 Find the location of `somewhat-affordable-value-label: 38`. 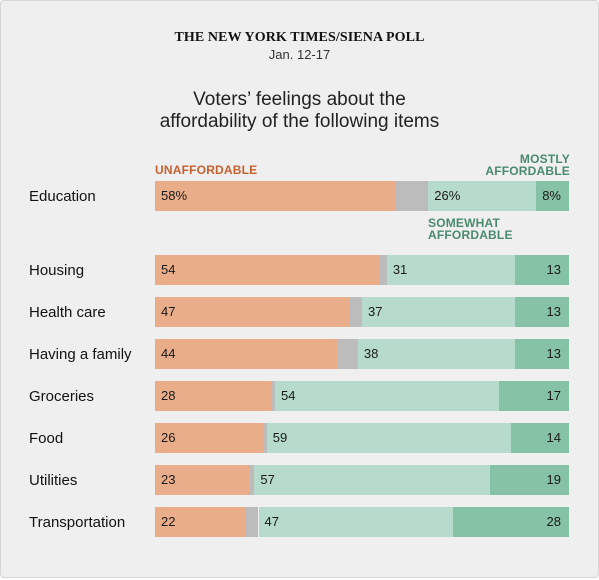

somewhat-affordable-value-label: 38 is located at coordinates (371, 353).